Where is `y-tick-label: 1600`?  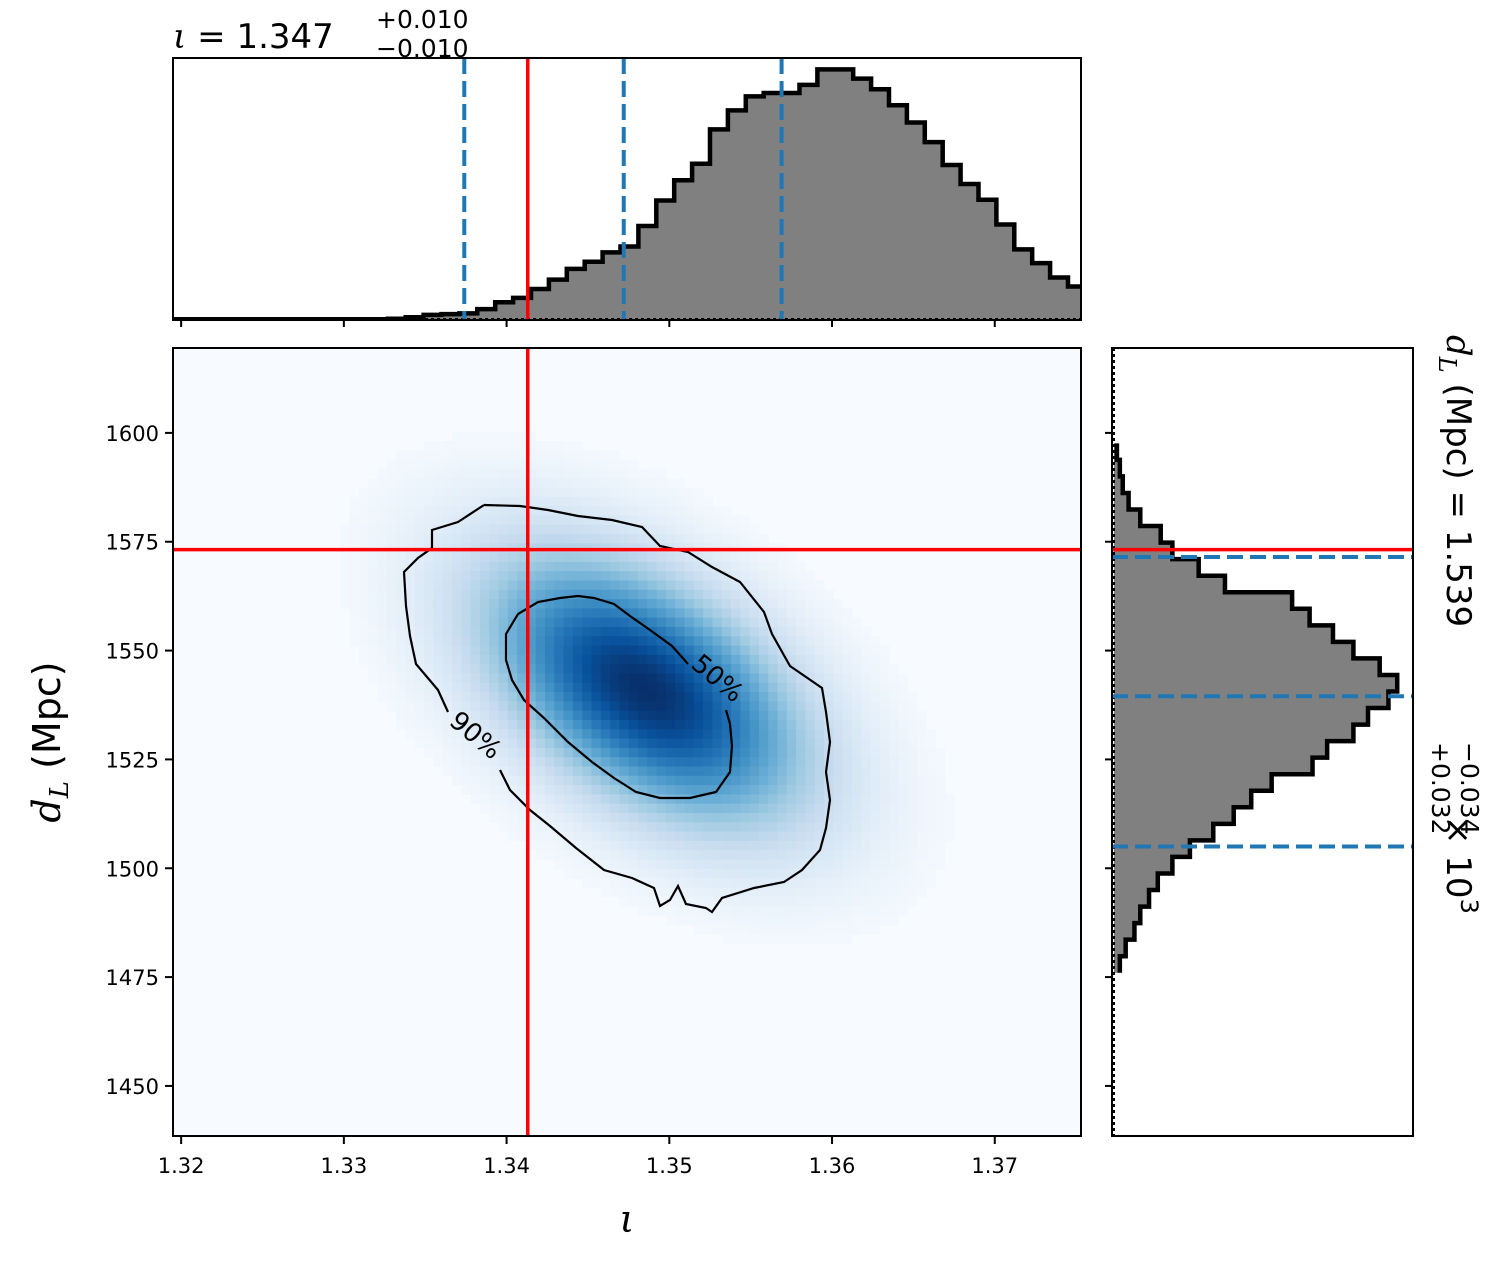 y-tick-label: 1600 is located at coordinates (132, 434).